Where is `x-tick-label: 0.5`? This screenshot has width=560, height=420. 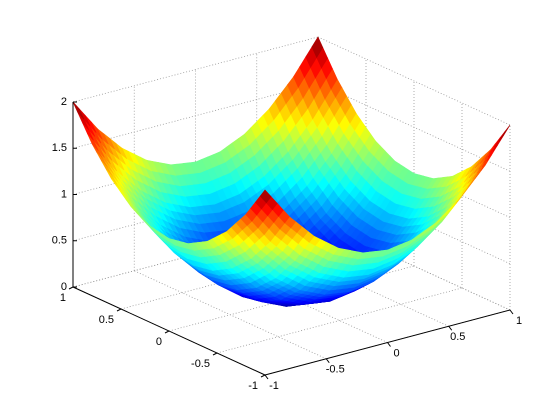
x-tick-label: 0.5 is located at coordinates (457, 337).